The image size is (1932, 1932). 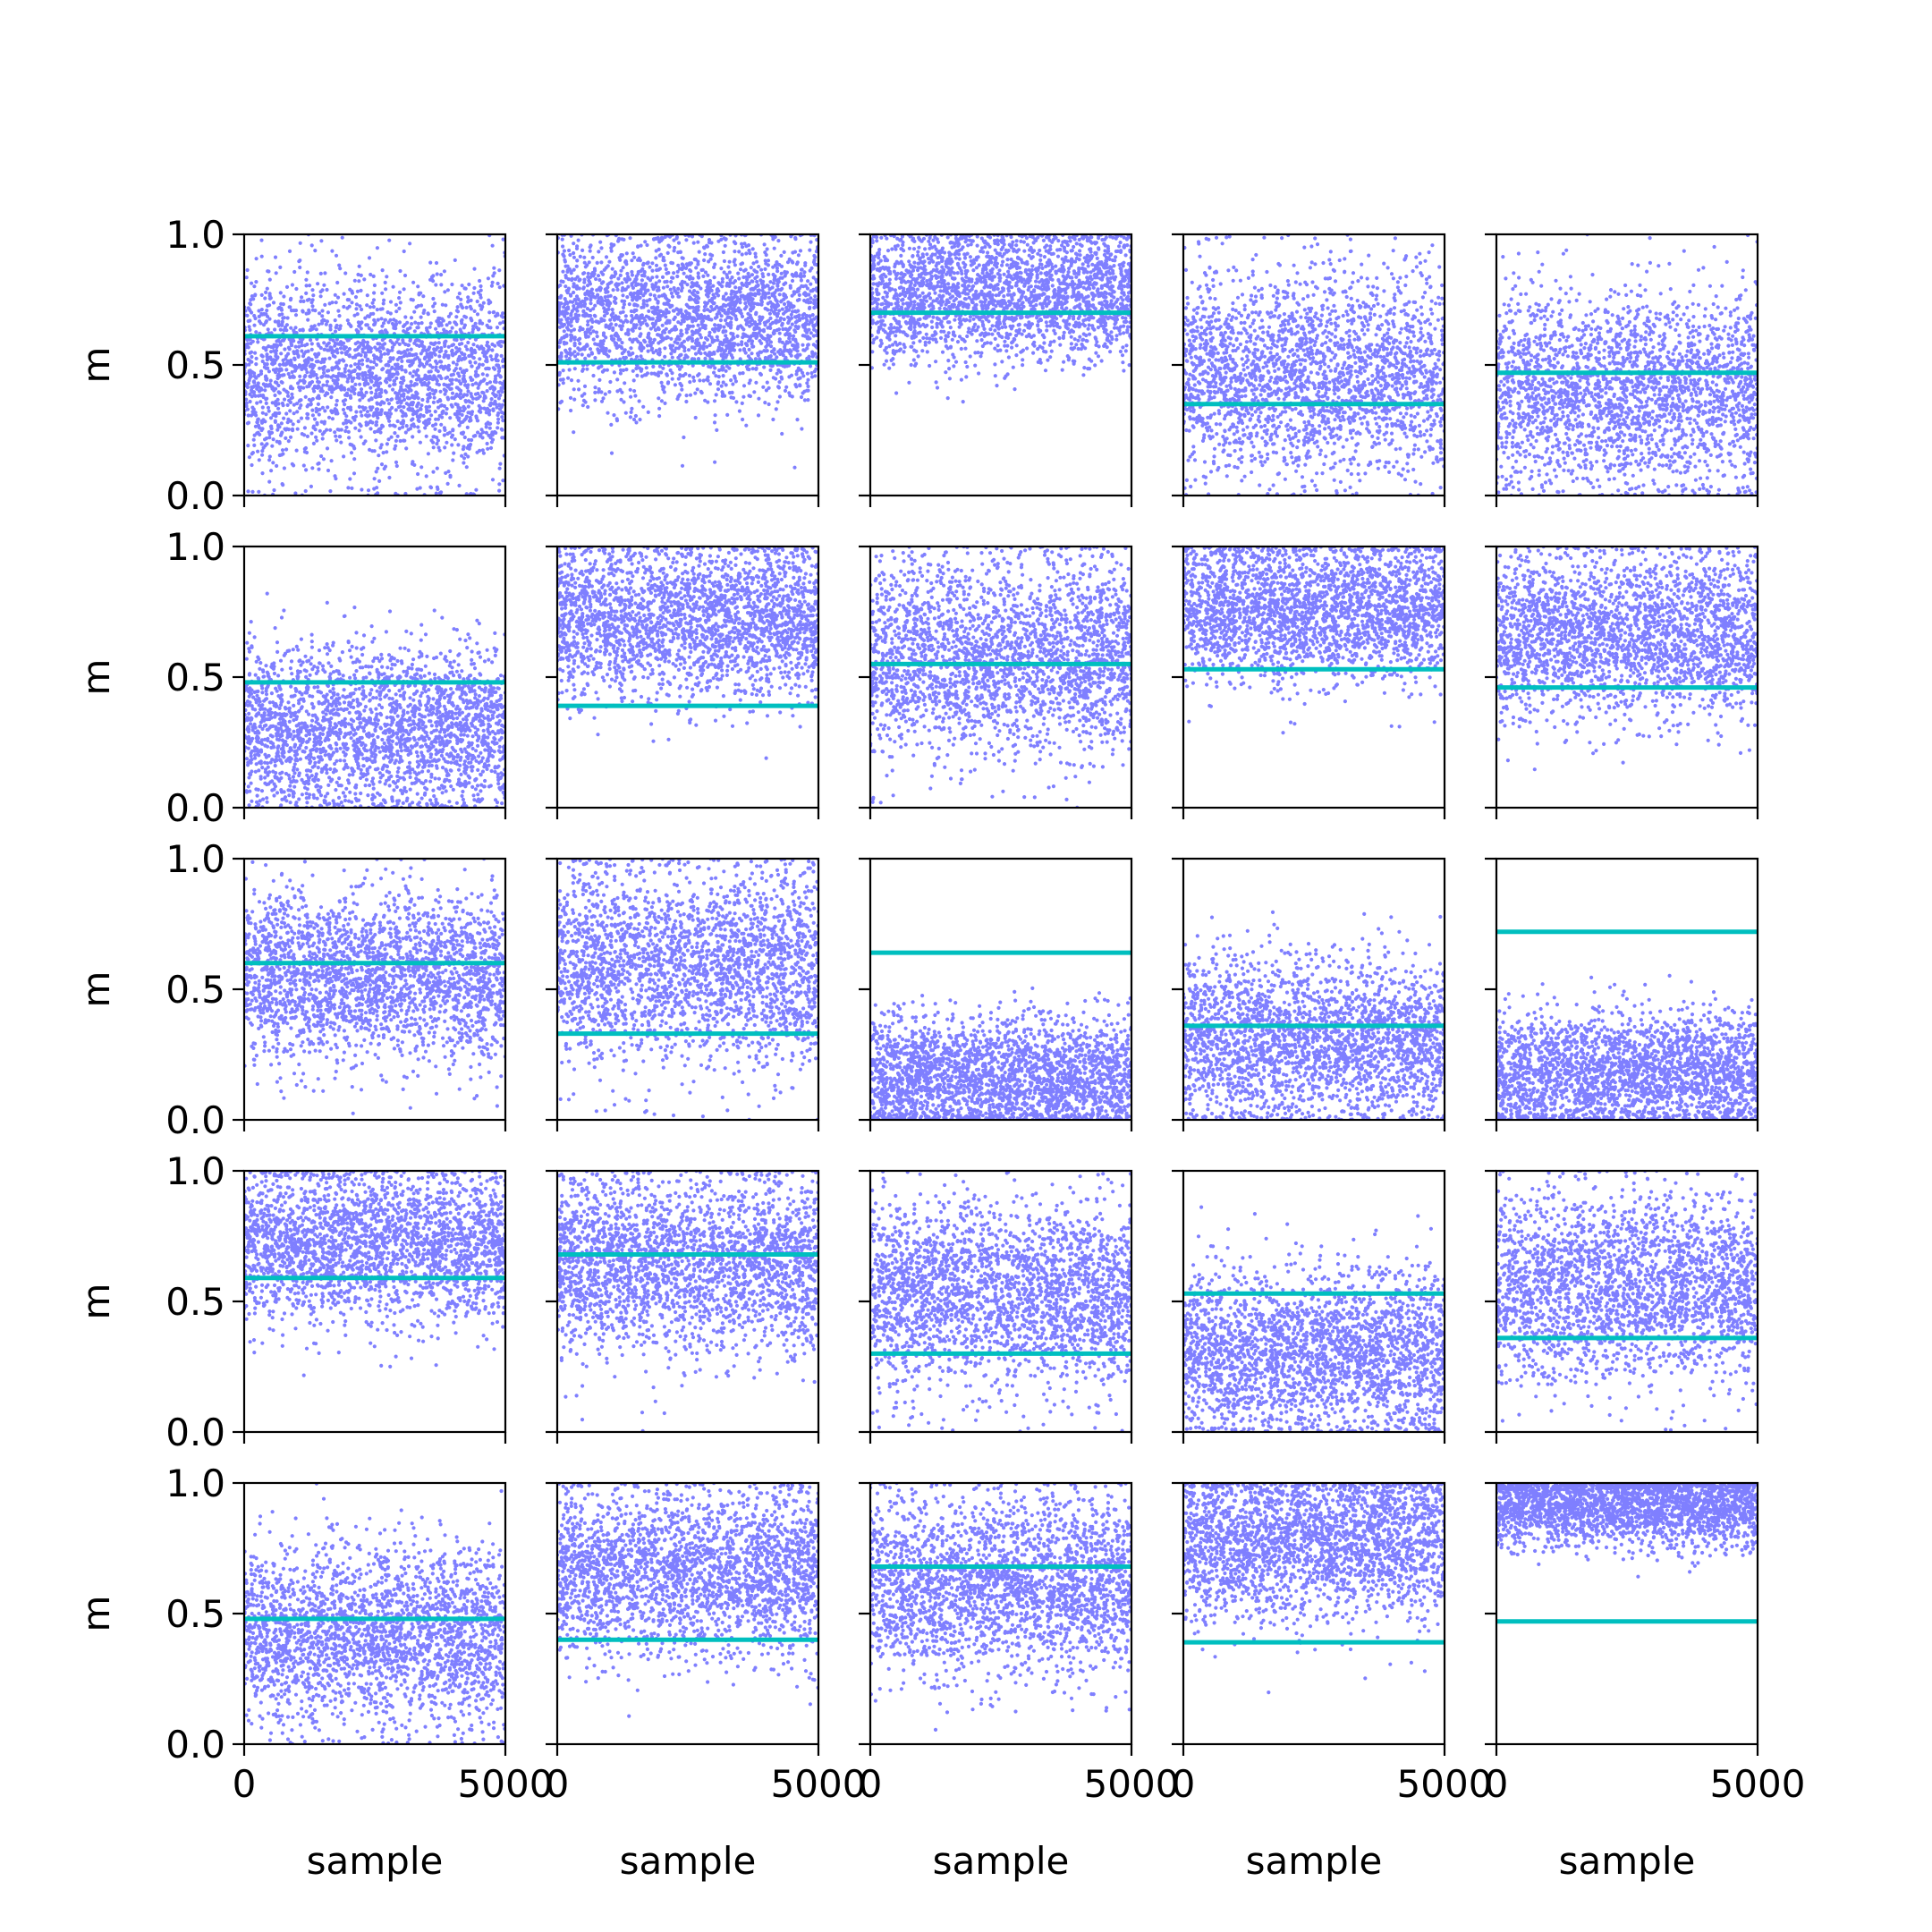 I want to click on subplot-r4-c3, so click(x=996, y=1306).